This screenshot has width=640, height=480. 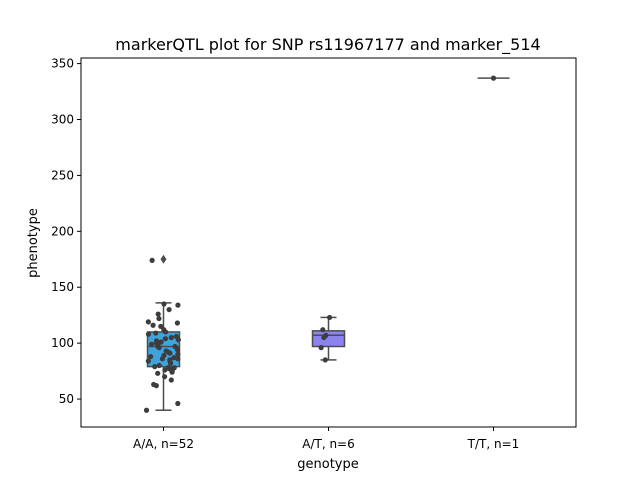 What do you see at coordinates (62, 120) in the screenshot?
I see `y-tick-label: 300` at bounding box center [62, 120].